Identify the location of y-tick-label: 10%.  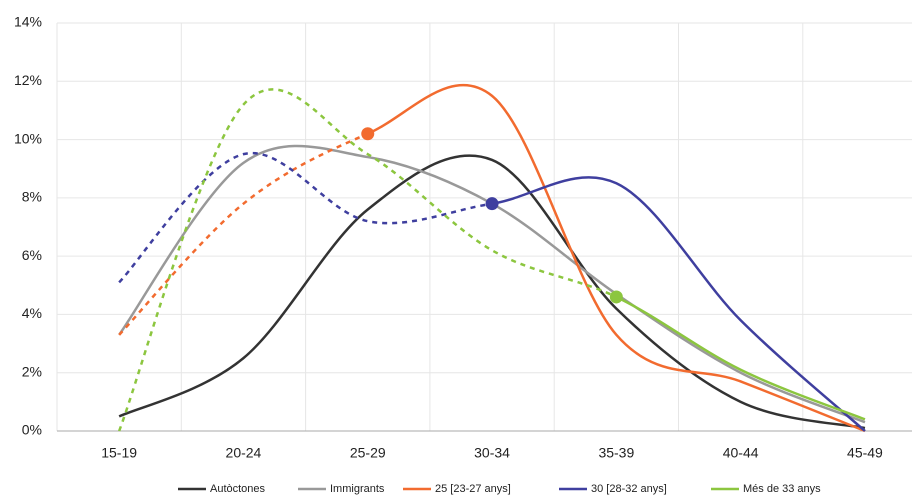
(28, 138).